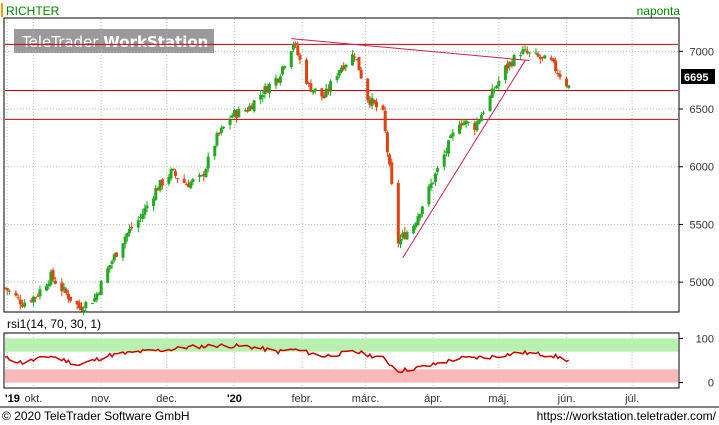  I want to click on x-tick-label: ápr., so click(433, 399).